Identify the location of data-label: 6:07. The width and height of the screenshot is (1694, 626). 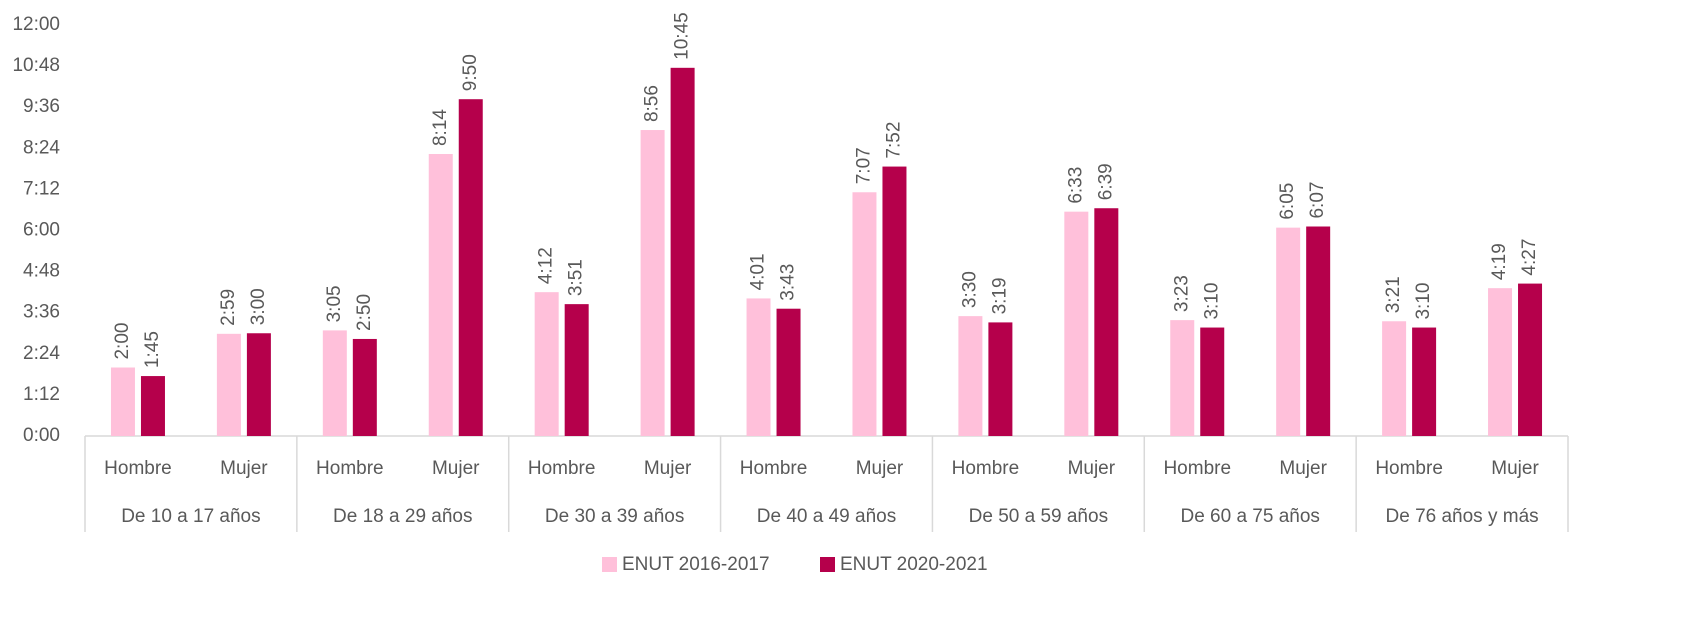
(1317, 200).